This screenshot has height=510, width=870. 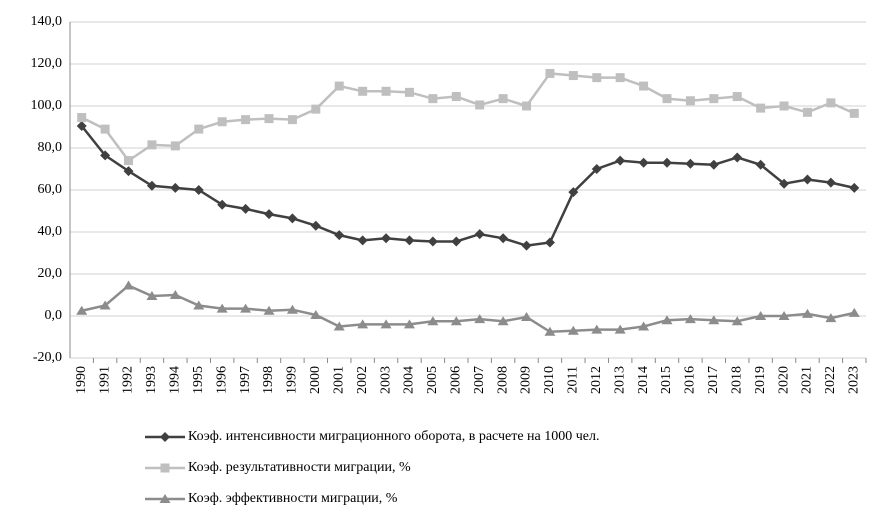 What do you see at coordinates (456, 380) in the screenshot?
I see `x-tick-label: 2006` at bounding box center [456, 380].